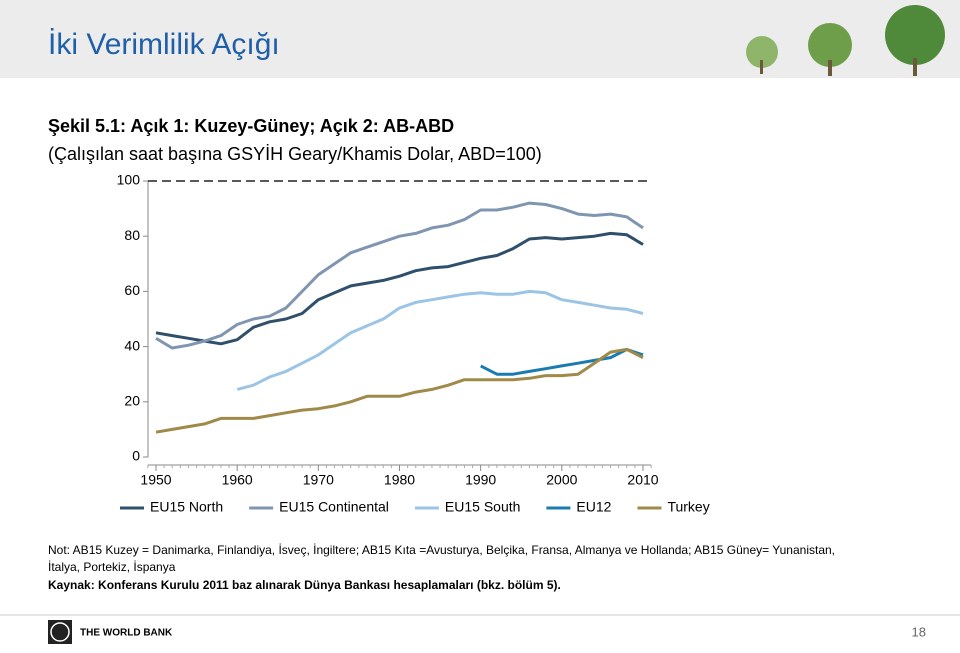  What do you see at coordinates (132, 401) in the screenshot?
I see `y-tick-label: 20` at bounding box center [132, 401].